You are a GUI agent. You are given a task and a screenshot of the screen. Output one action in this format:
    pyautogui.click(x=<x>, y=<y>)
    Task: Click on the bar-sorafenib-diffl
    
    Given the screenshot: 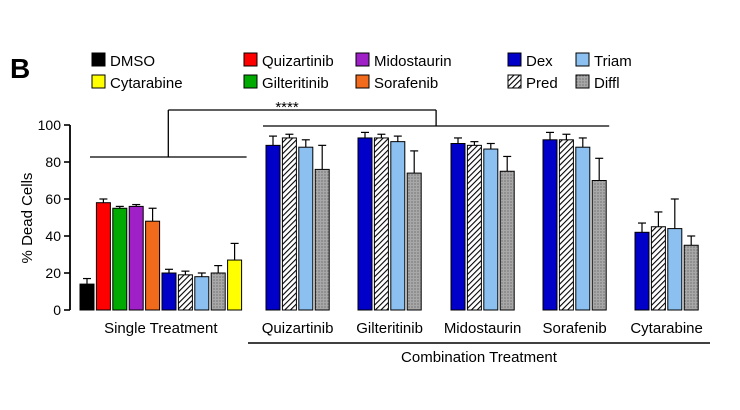 What is the action you would take?
    pyautogui.click(x=599, y=245)
    